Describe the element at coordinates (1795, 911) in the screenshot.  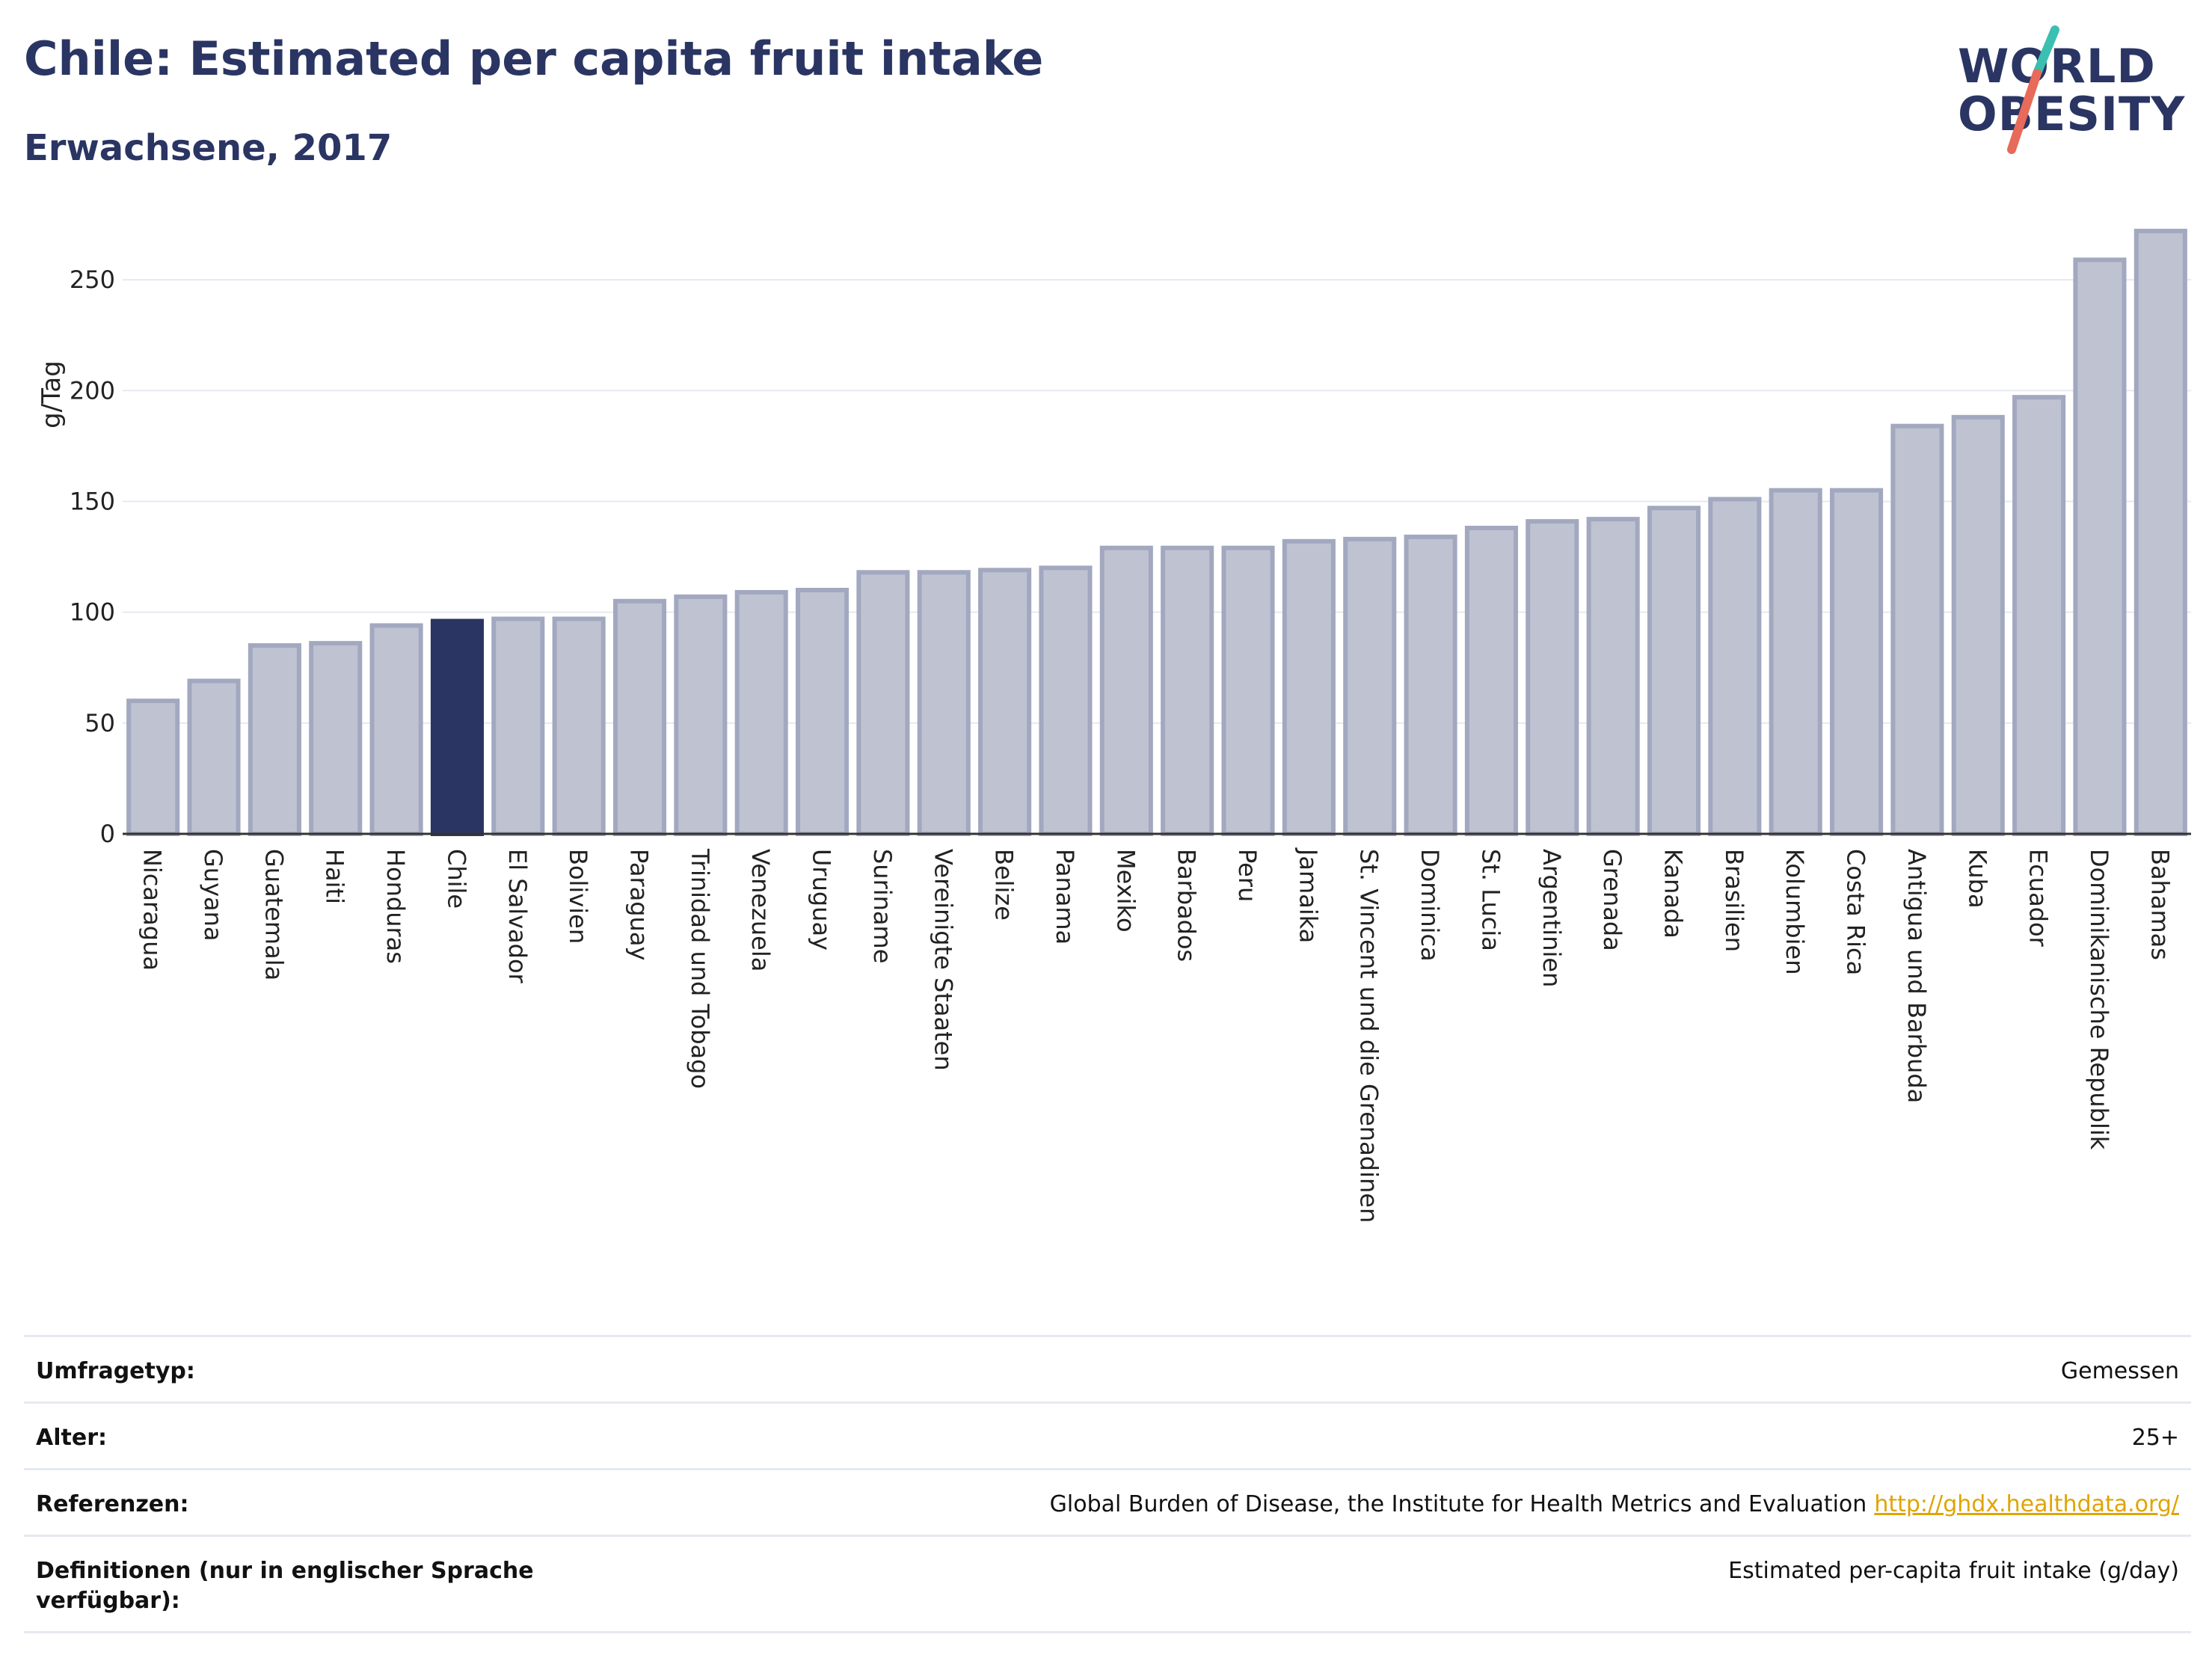
I see `x-tick-label: Kolumbien` at that location.